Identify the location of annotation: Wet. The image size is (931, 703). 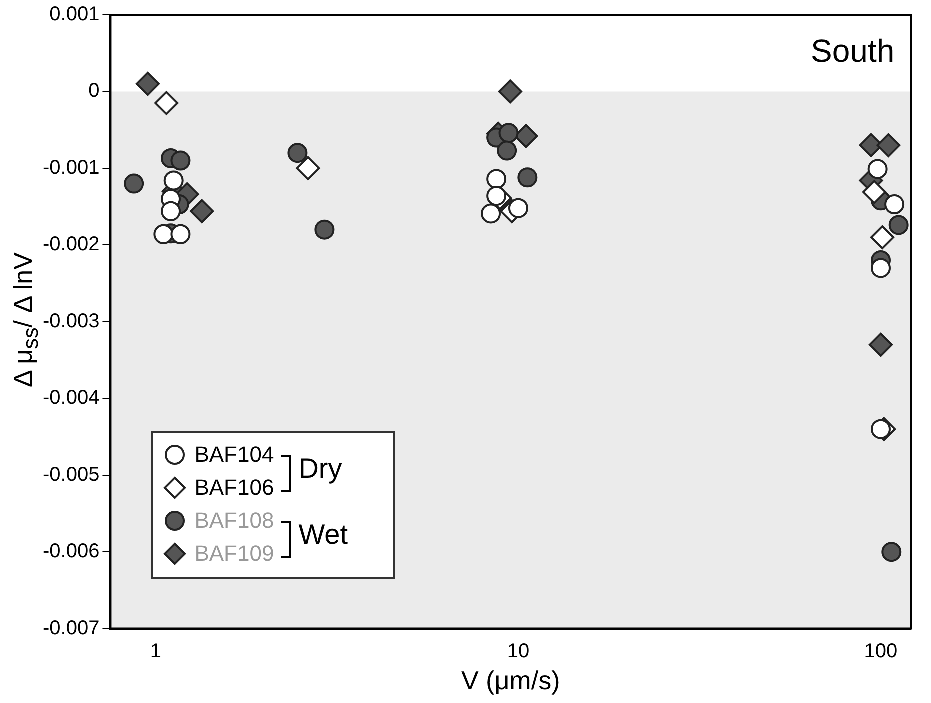
(323, 535).